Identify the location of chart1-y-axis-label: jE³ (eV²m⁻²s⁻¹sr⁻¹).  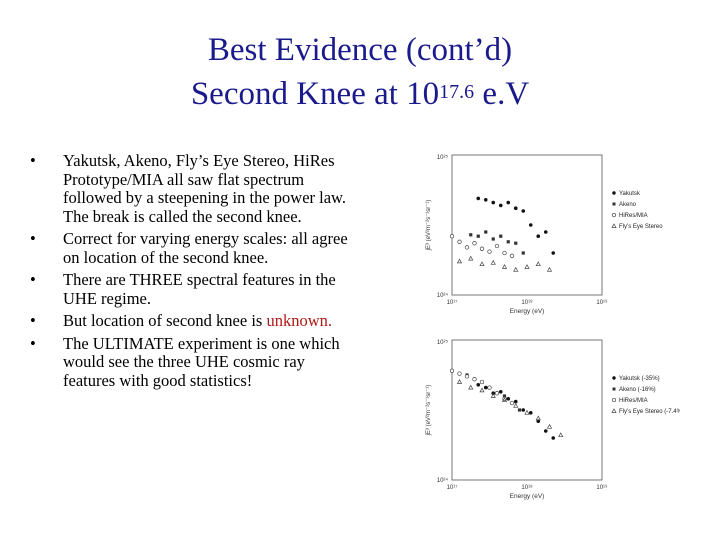
(429, 226).